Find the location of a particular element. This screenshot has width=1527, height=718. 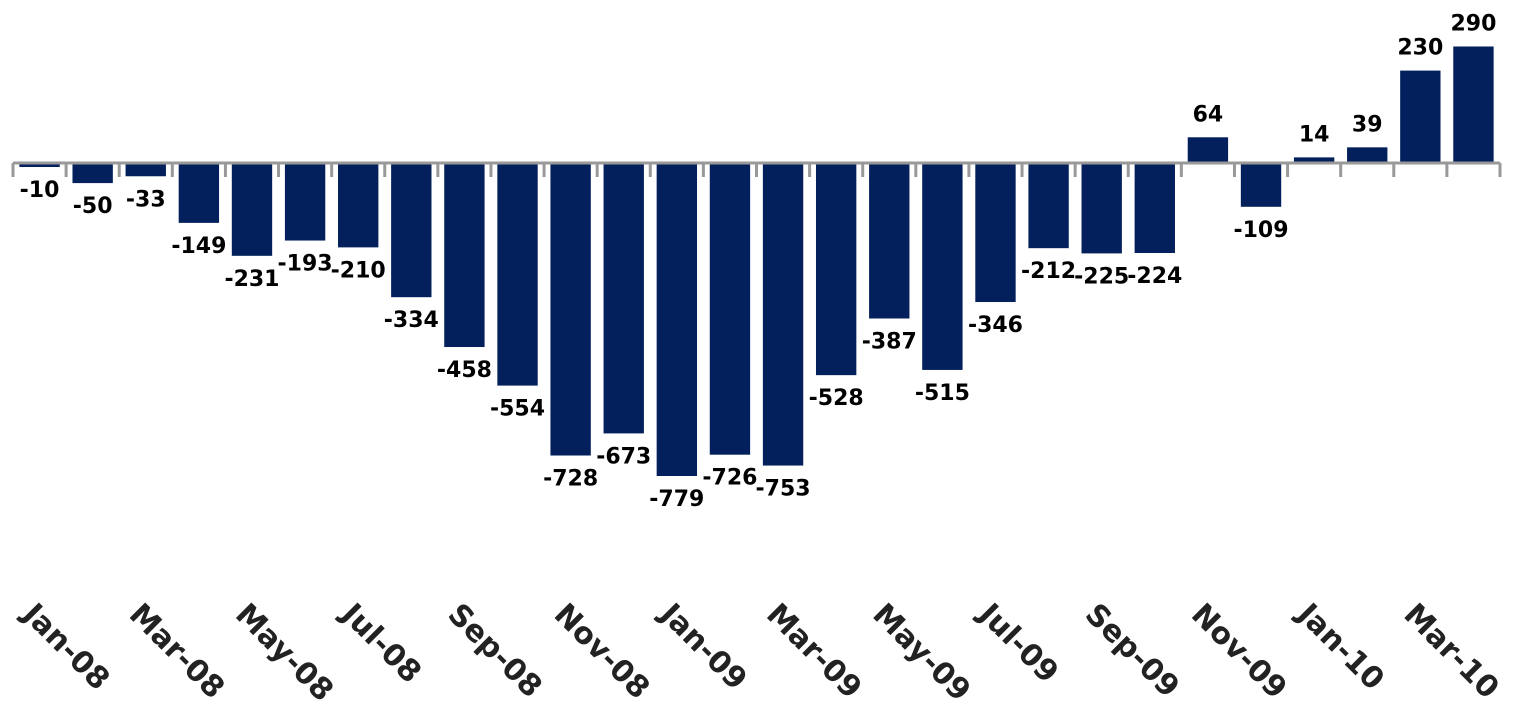

x-tick-label: Jan-10 is located at coordinates (1340, 647).